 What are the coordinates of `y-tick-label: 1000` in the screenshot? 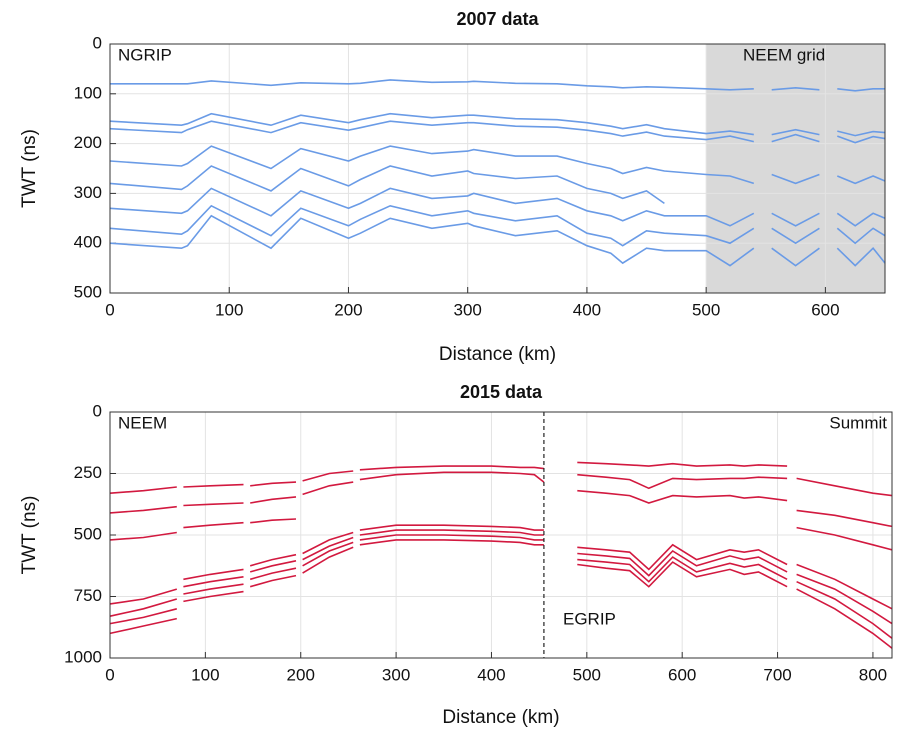 It's located at (83, 656).